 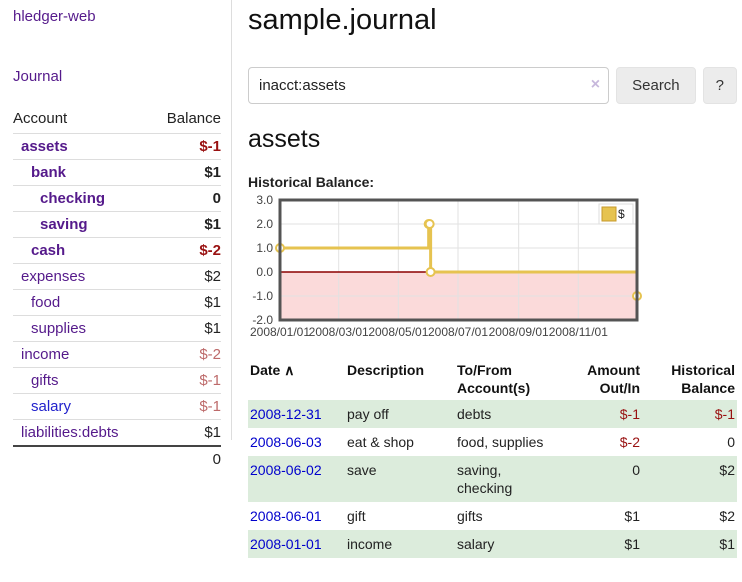 I want to click on account-link: cash, so click(x=48, y=250).